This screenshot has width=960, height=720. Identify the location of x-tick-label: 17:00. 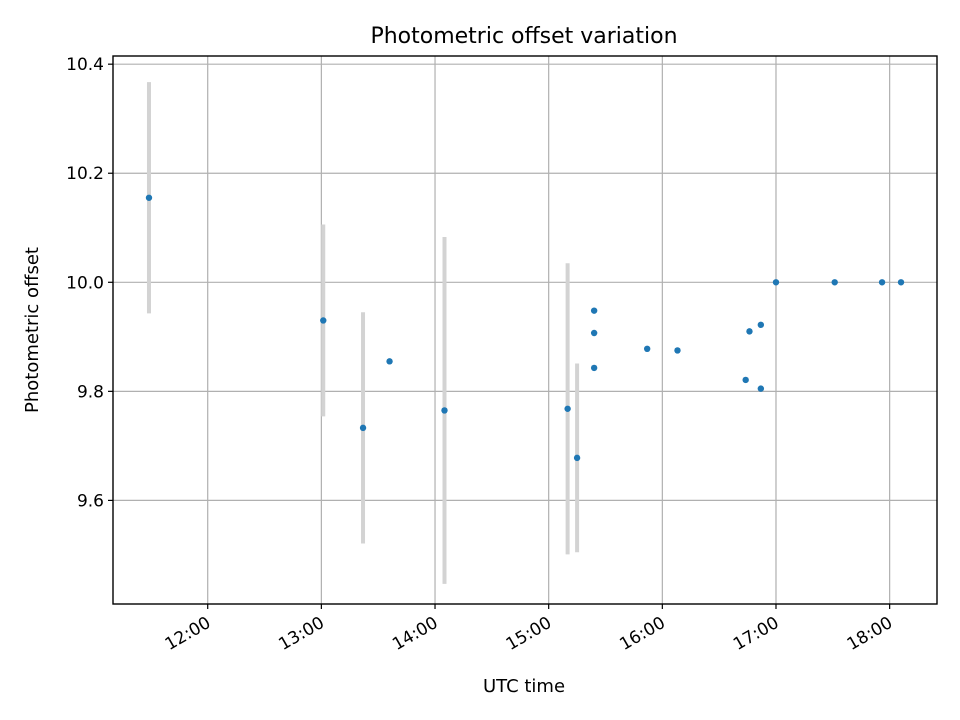
(756, 634).